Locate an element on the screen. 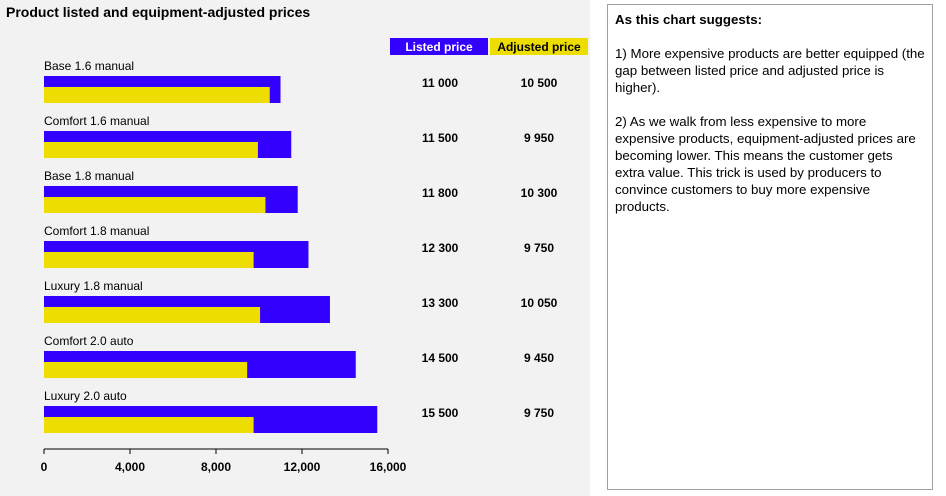 This screenshot has height=496, width=946. x-tick-label: 0 is located at coordinates (44, 467).